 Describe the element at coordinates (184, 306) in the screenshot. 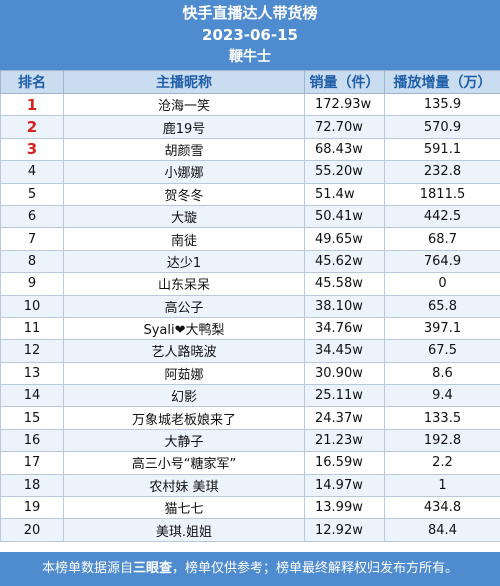

I see `streamer-name-cell: 高公子` at that location.